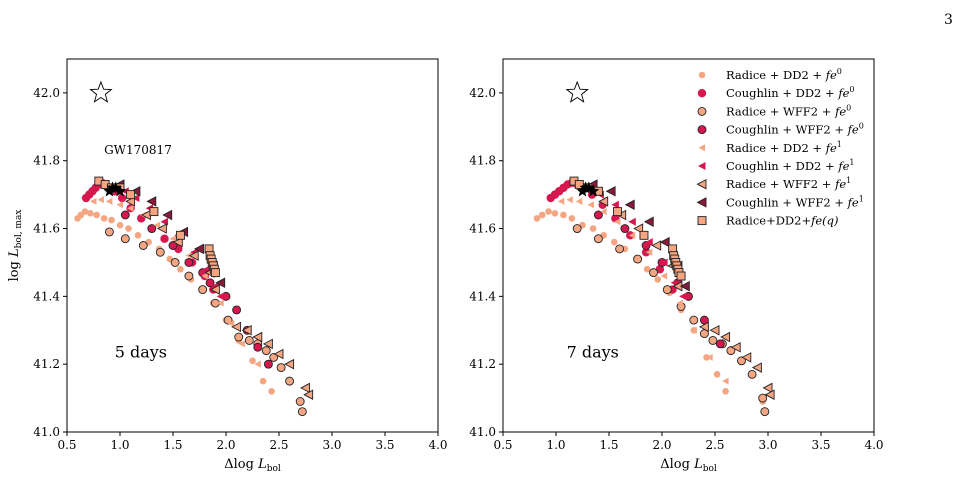 This screenshot has width=963, height=480. What do you see at coordinates (119, 445) in the screenshot?
I see `x-tick-label: 1.0` at bounding box center [119, 445].